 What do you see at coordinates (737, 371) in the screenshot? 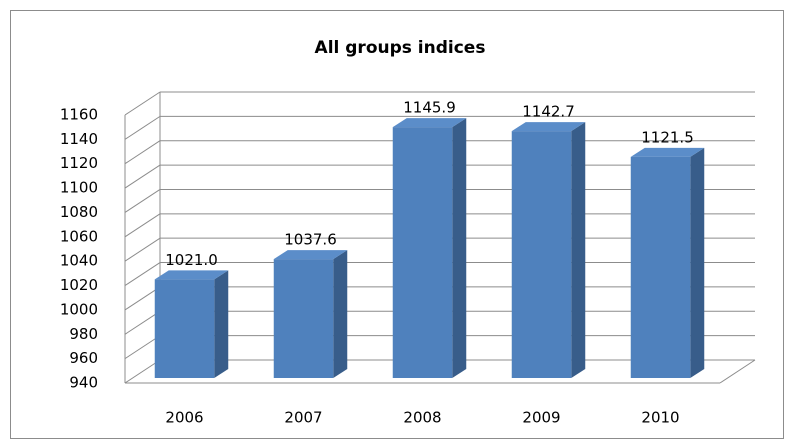
I see `floor-edge` at bounding box center [737, 371].